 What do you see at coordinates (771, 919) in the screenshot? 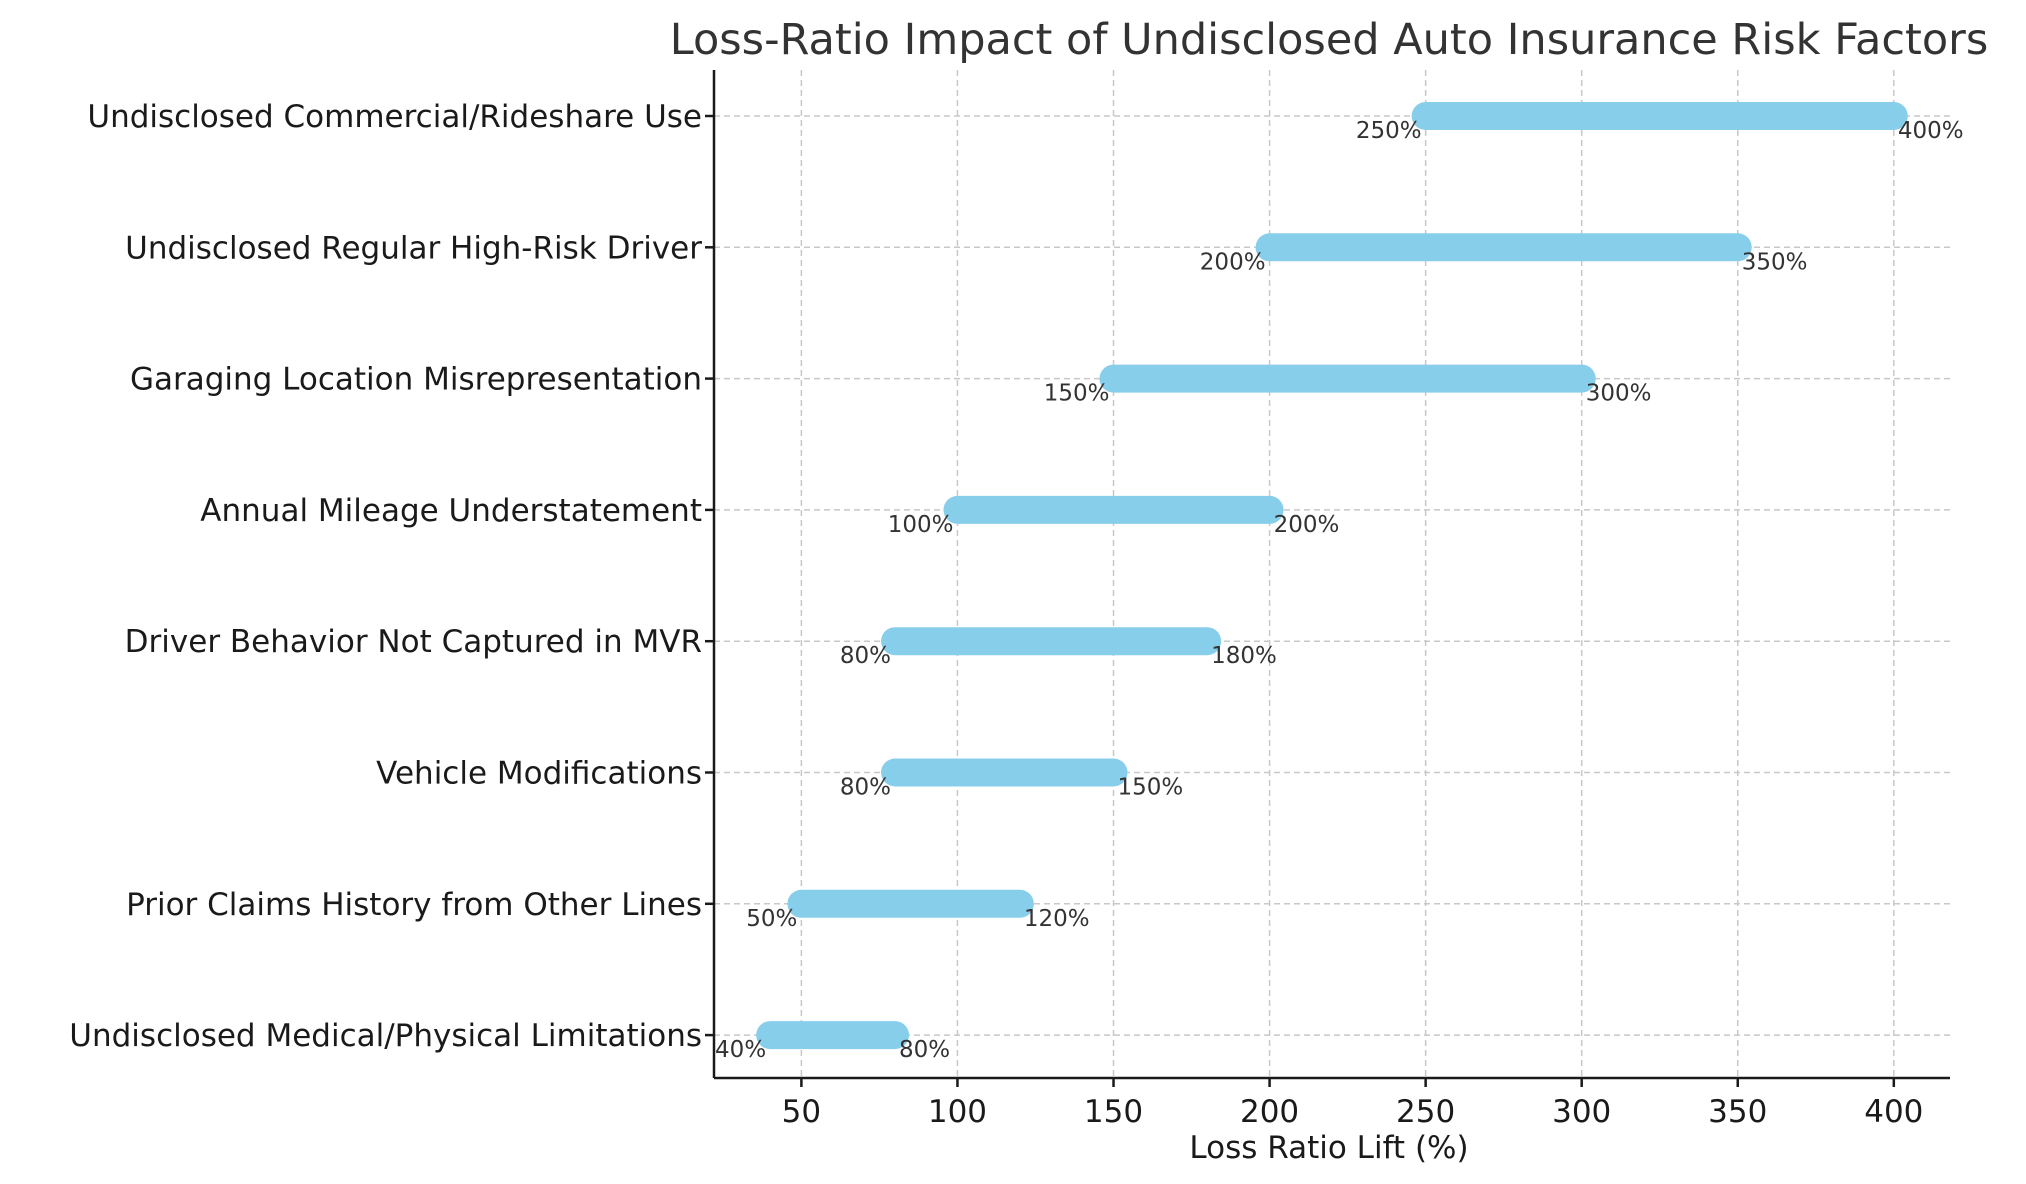
I see `low-value-label: 50%` at bounding box center [771, 919].